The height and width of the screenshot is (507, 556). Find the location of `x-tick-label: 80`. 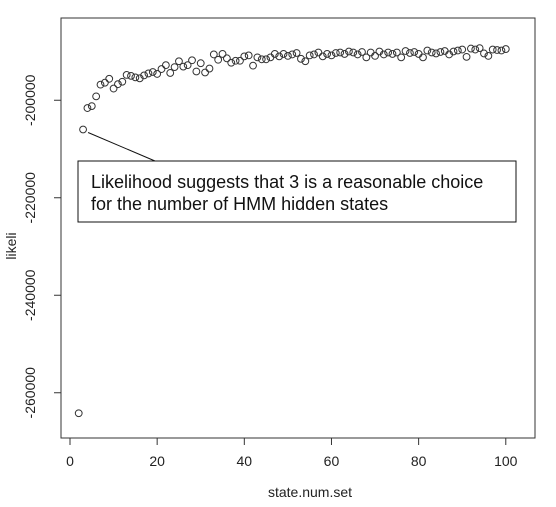

x-tick-label: 80 is located at coordinates (419, 461).